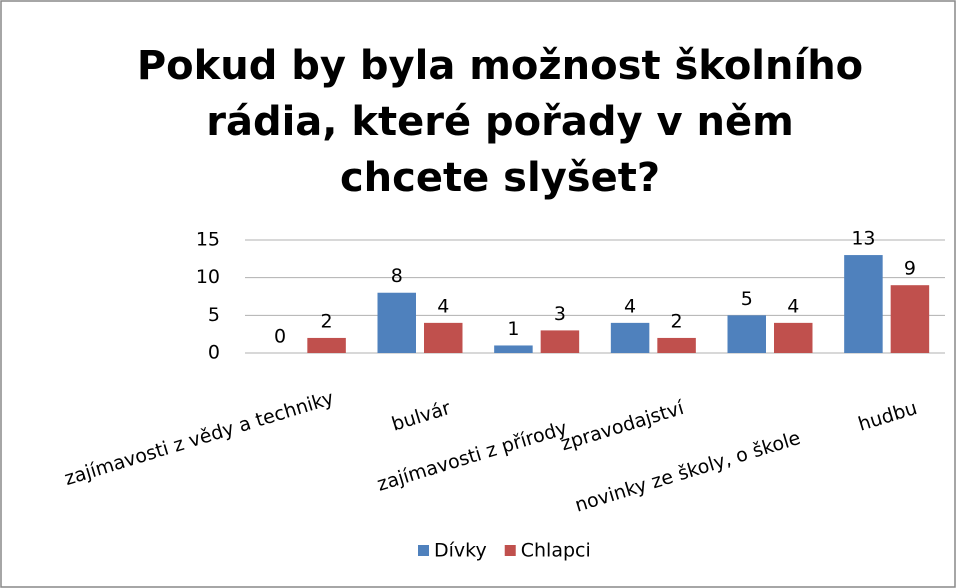 The width and height of the screenshot is (956, 588). I want to click on value-label: 3, so click(560, 314).